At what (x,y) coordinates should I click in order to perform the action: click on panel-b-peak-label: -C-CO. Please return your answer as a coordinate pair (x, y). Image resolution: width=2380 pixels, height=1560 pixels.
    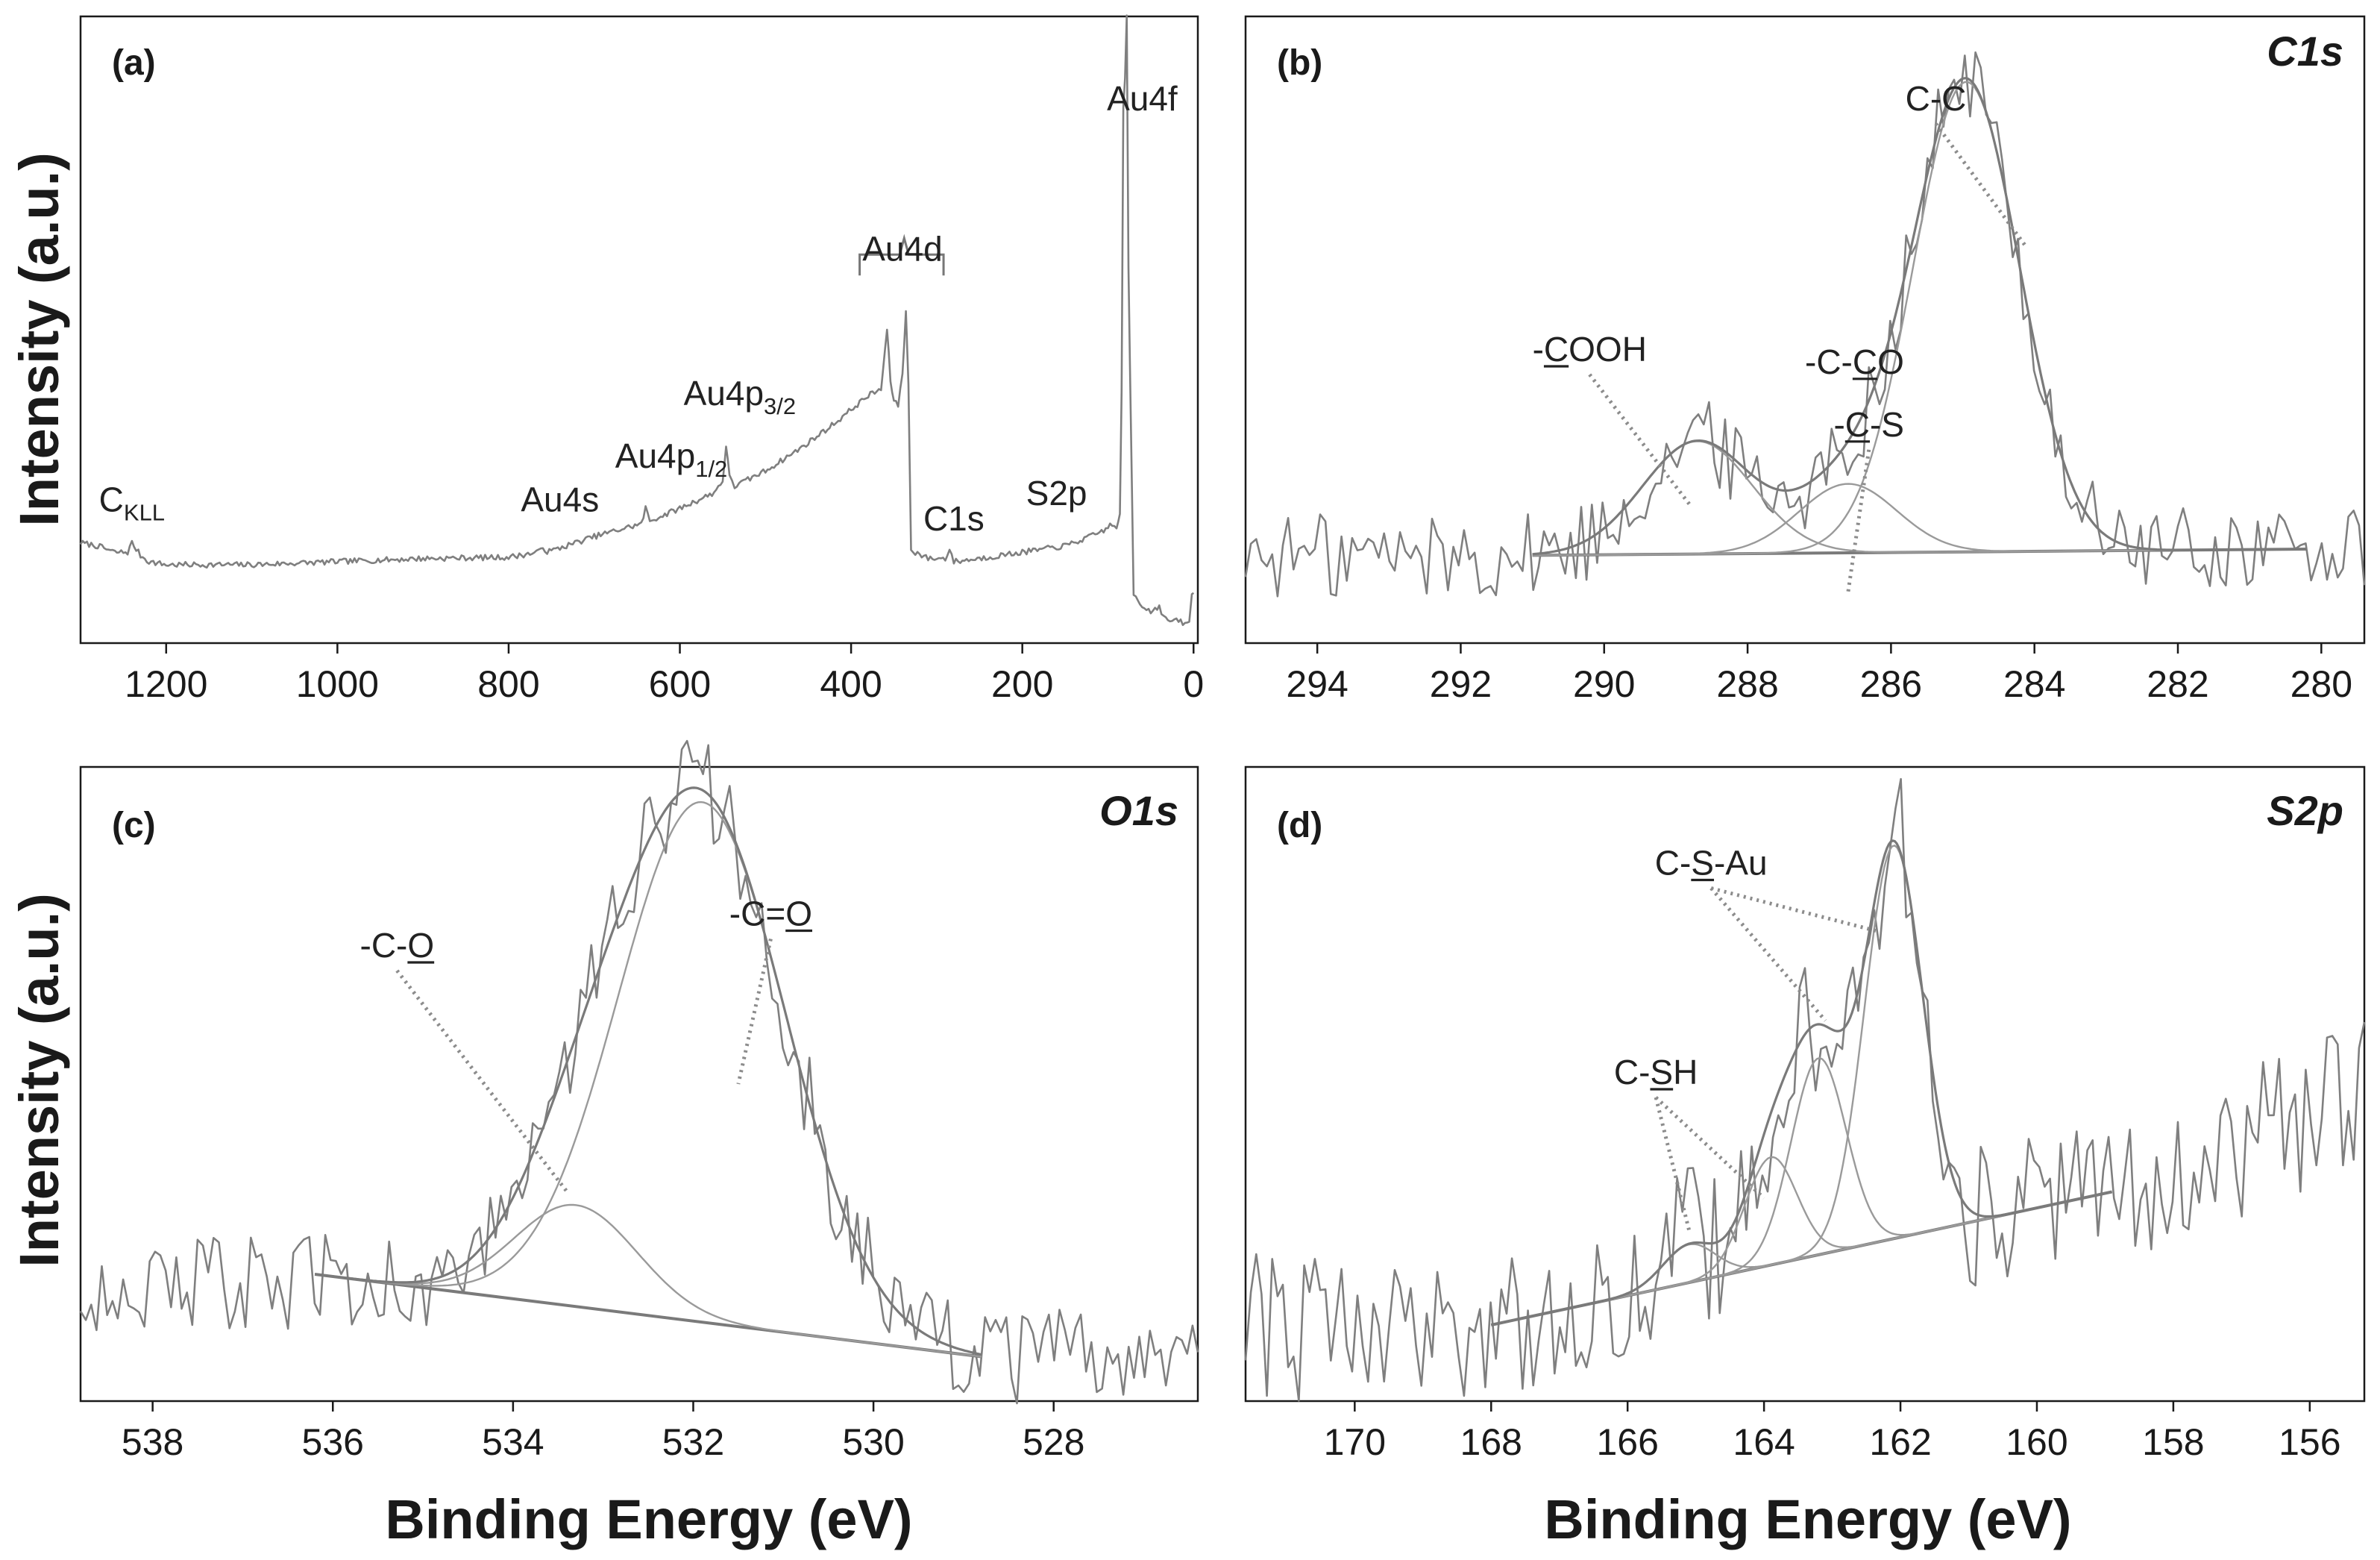
    Looking at the image, I should click on (1854, 361).